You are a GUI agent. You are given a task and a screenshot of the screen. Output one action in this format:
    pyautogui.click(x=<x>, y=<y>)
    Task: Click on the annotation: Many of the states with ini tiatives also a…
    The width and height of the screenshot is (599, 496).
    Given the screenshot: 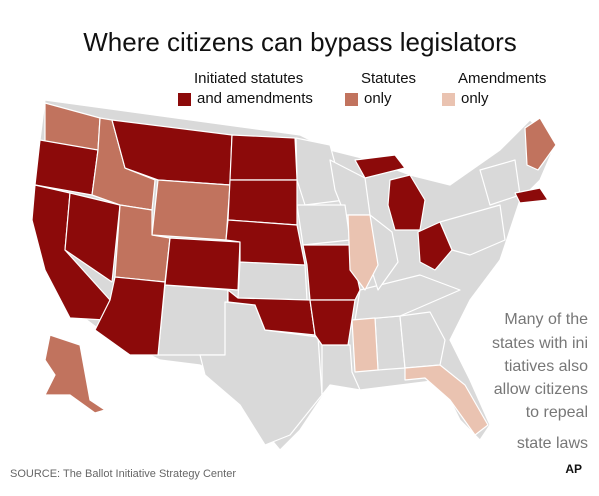 What is the action you would take?
    pyautogui.click(x=540, y=381)
    